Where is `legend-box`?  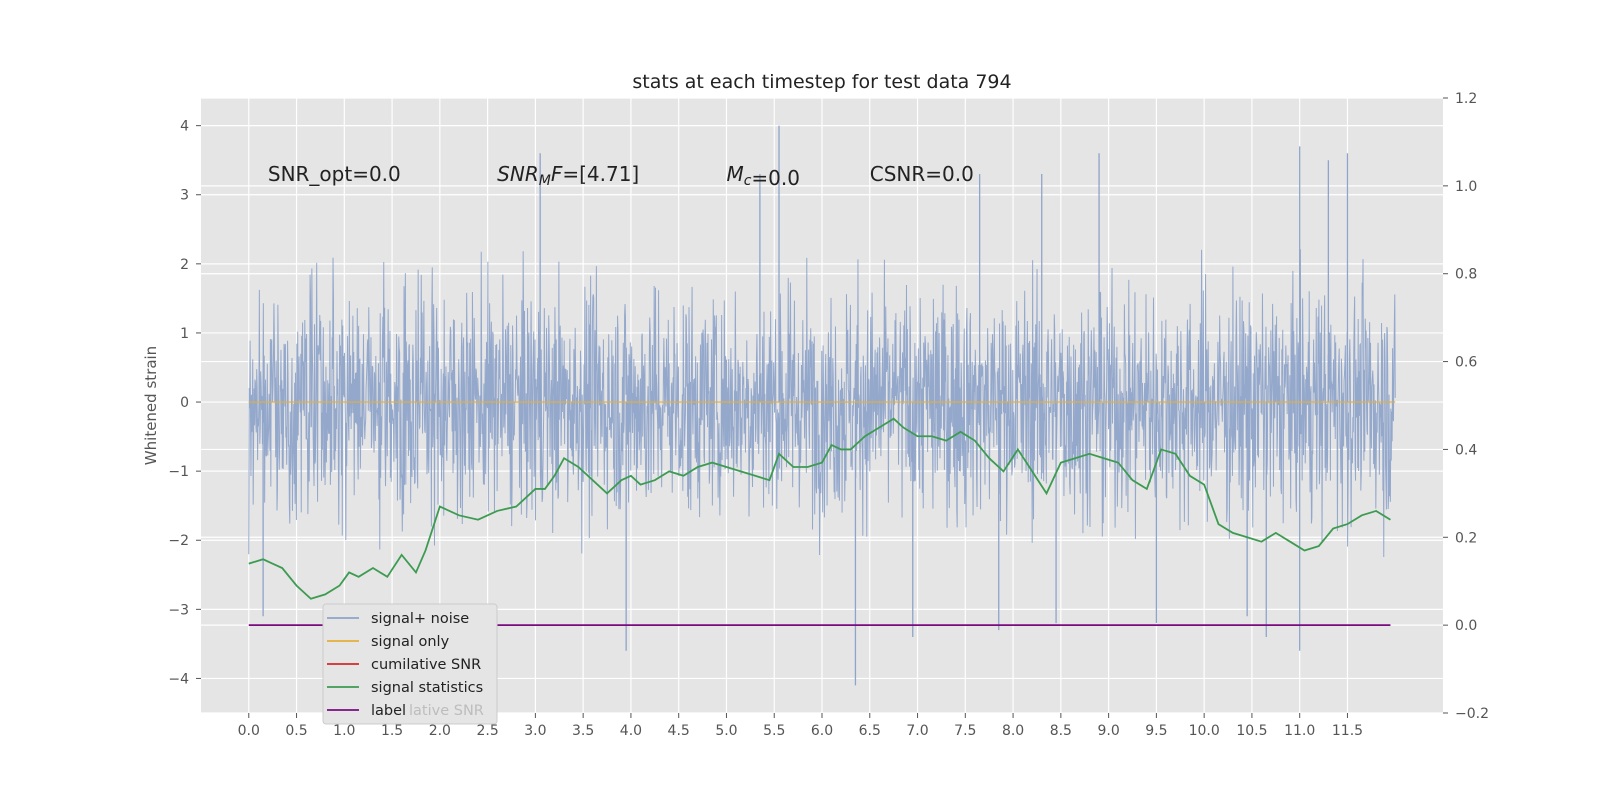
legend-box is located at coordinates (410, 664).